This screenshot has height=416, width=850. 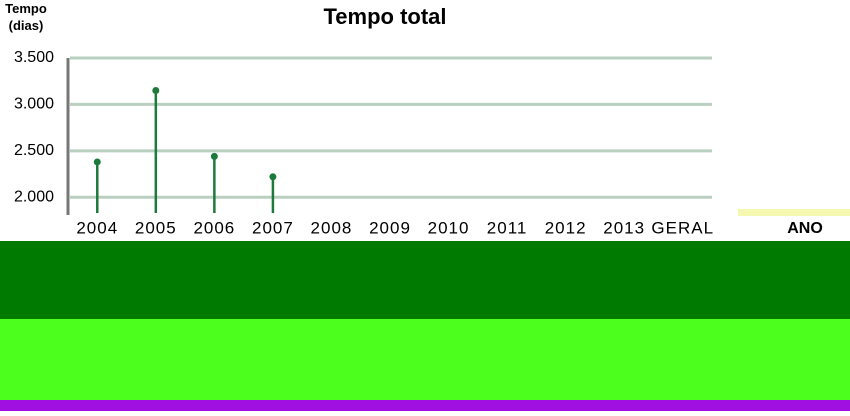 What do you see at coordinates (156, 227) in the screenshot?
I see `x-tick-label: 2005` at bounding box center [156, 227].